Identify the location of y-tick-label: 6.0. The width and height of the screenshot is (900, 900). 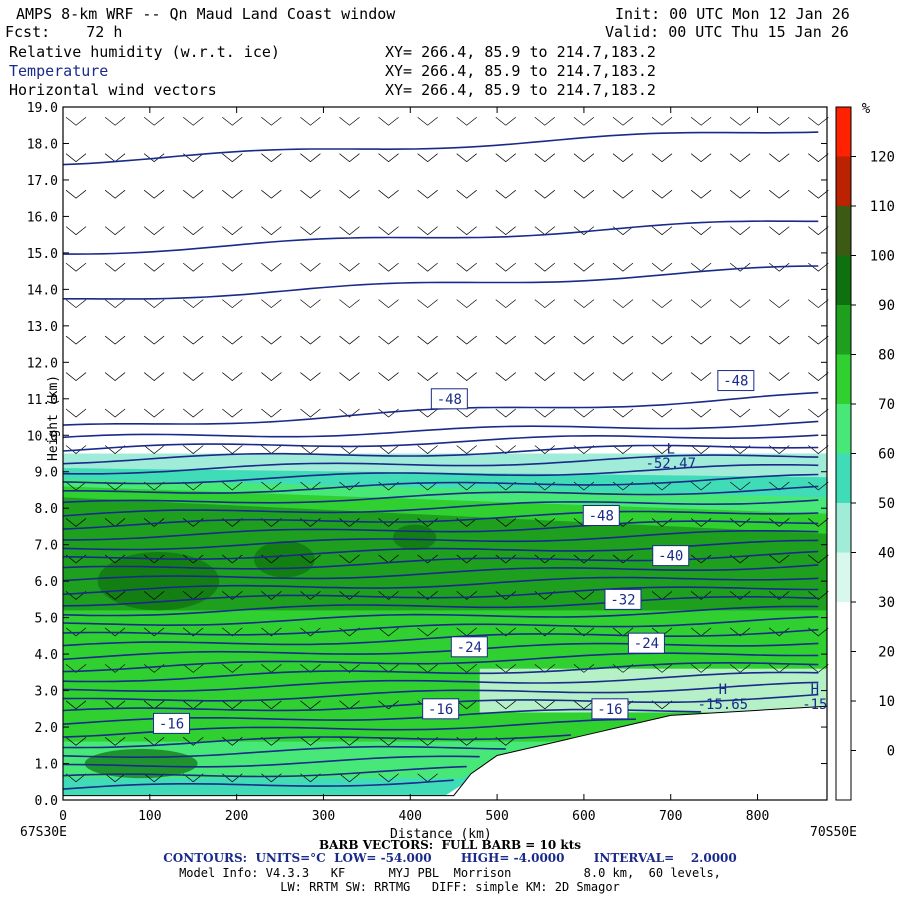
(46, 582).